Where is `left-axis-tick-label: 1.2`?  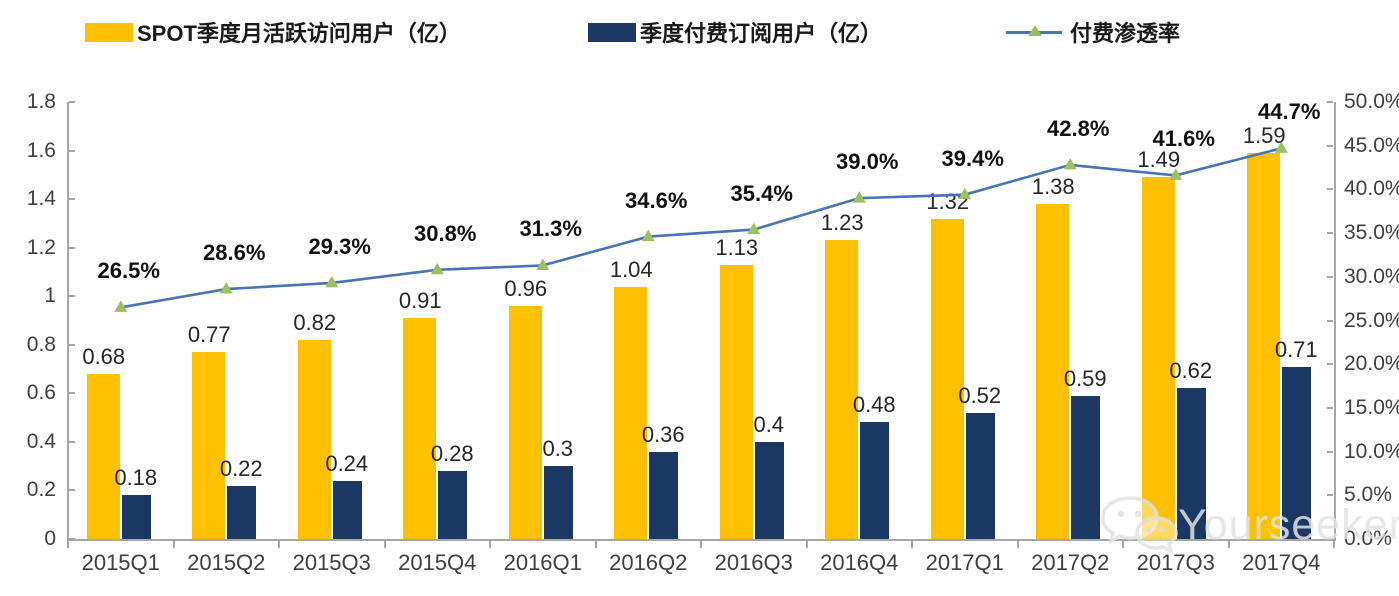
left-axis-tick-label: 1.2 is located at coordinates (41, 247).